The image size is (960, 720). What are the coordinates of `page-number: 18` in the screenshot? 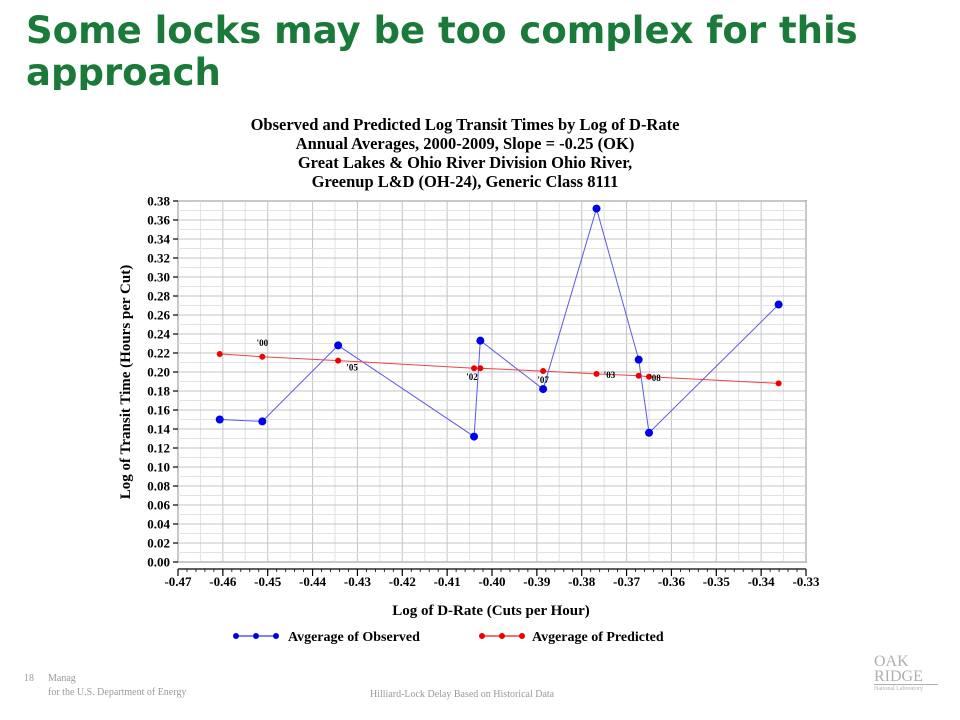 It's located at (29, 678).